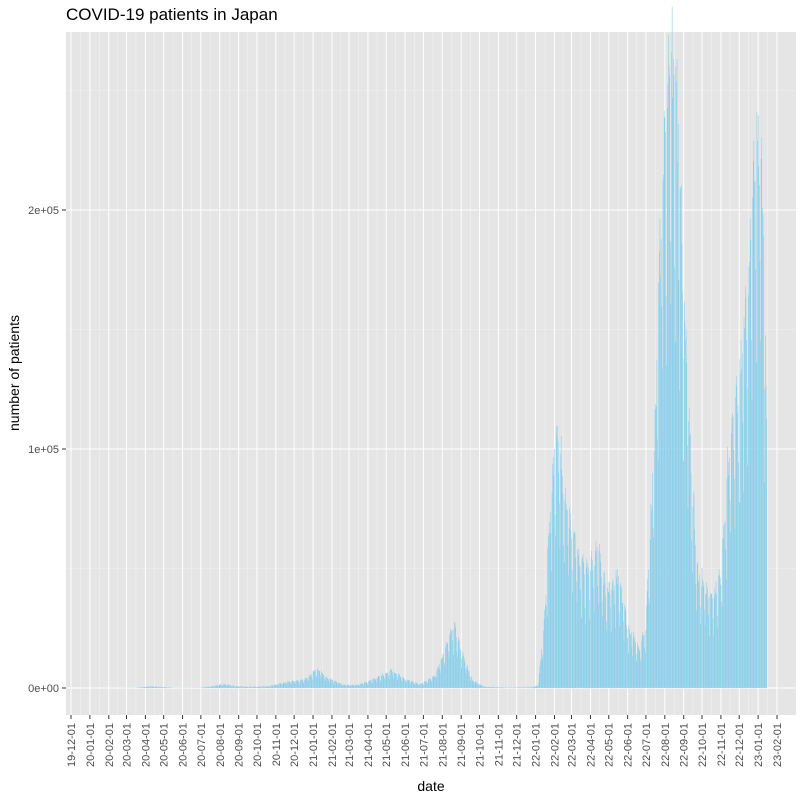 The height and width of the screenshot is (800, 800). What do you see at coordinates (666, 745) in the screenshot?
I see `x-tick-label: 22-08-01` at bounding box center [666, 745].